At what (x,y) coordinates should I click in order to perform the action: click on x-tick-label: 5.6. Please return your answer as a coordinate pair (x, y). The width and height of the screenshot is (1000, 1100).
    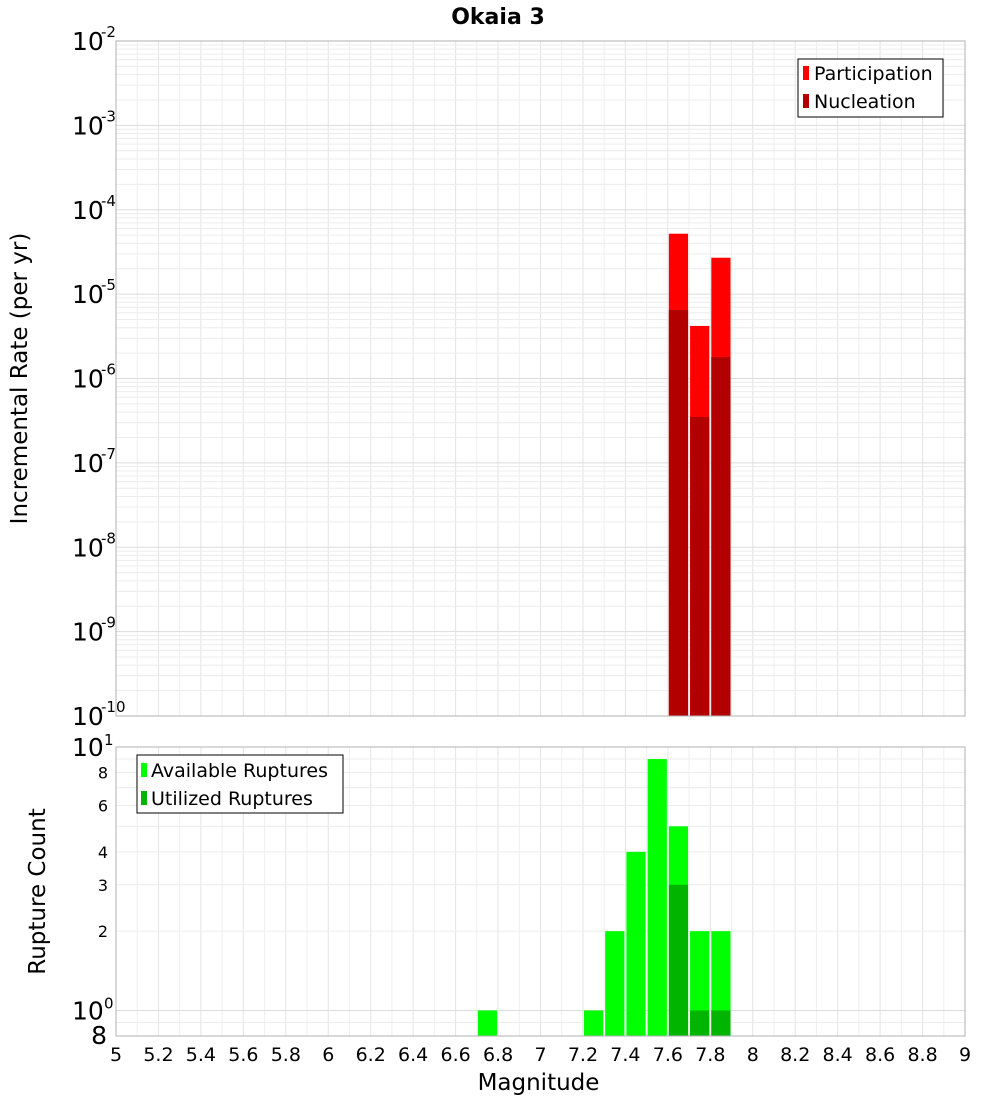
    Looking at the image, I should click on (243, 1055).